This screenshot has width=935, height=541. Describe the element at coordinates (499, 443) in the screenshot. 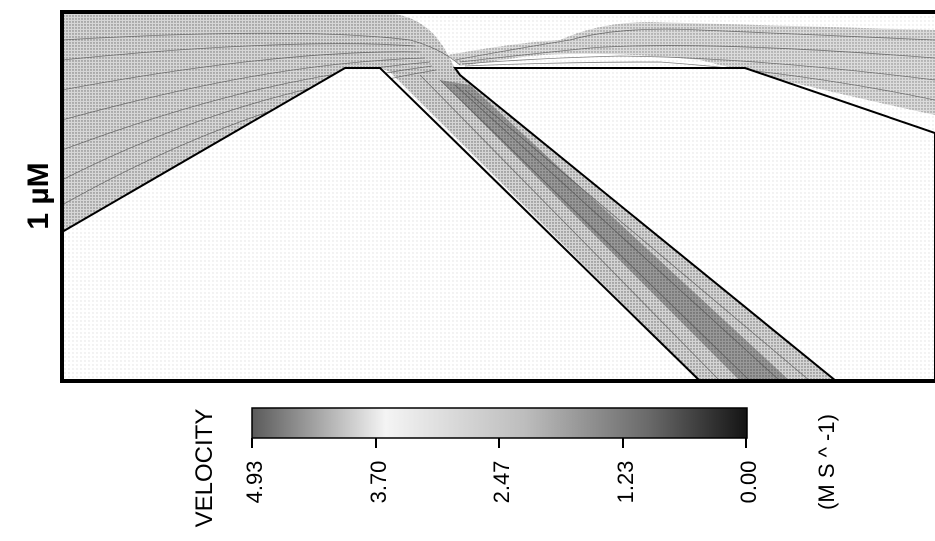

I see `colorbar-ticks` at that location.